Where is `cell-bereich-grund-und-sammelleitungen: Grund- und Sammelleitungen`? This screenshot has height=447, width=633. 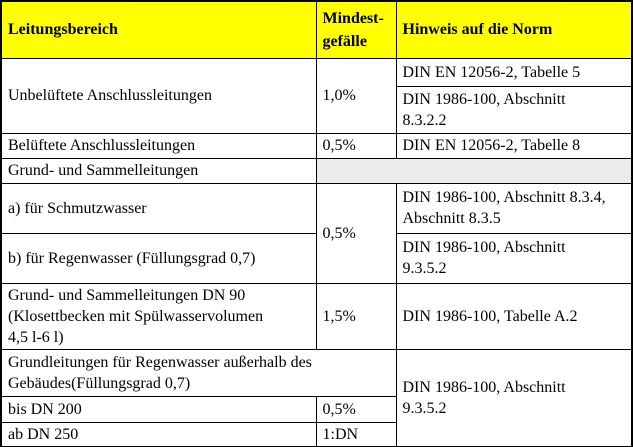 cell-bereich-grund-und-sammelleitungen: Grund- und Sammelleitungen is located at coordinates (158, 170).